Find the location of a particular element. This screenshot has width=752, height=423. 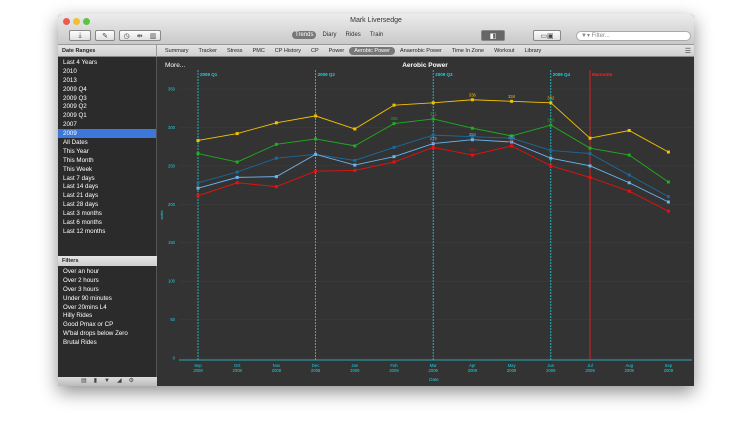

filter-item: Hilly Rides is located at coordinates (78, 316).